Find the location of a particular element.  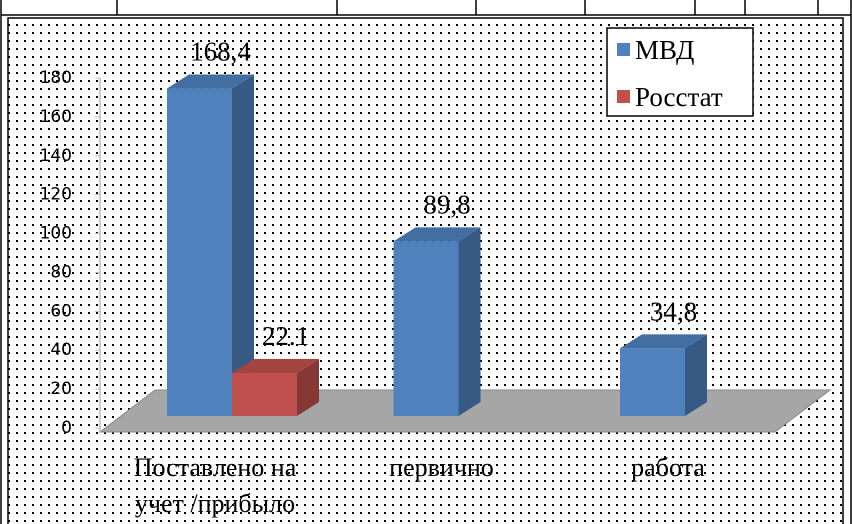

x-tick-label: первично is located at coordinates (441, 467).